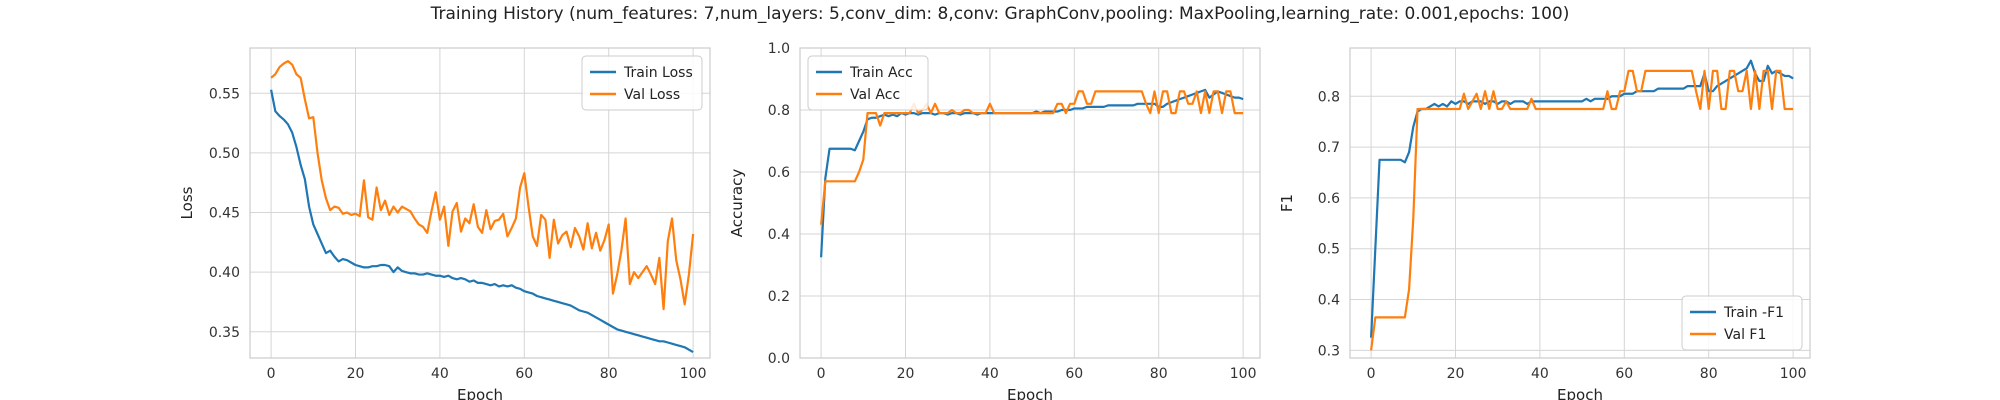 The width and height of the screenshot is (2000, 400). Describe the element at coordinates (1329, 250) in the screenshot. I see `y-tick-label: 0.5` at that location.